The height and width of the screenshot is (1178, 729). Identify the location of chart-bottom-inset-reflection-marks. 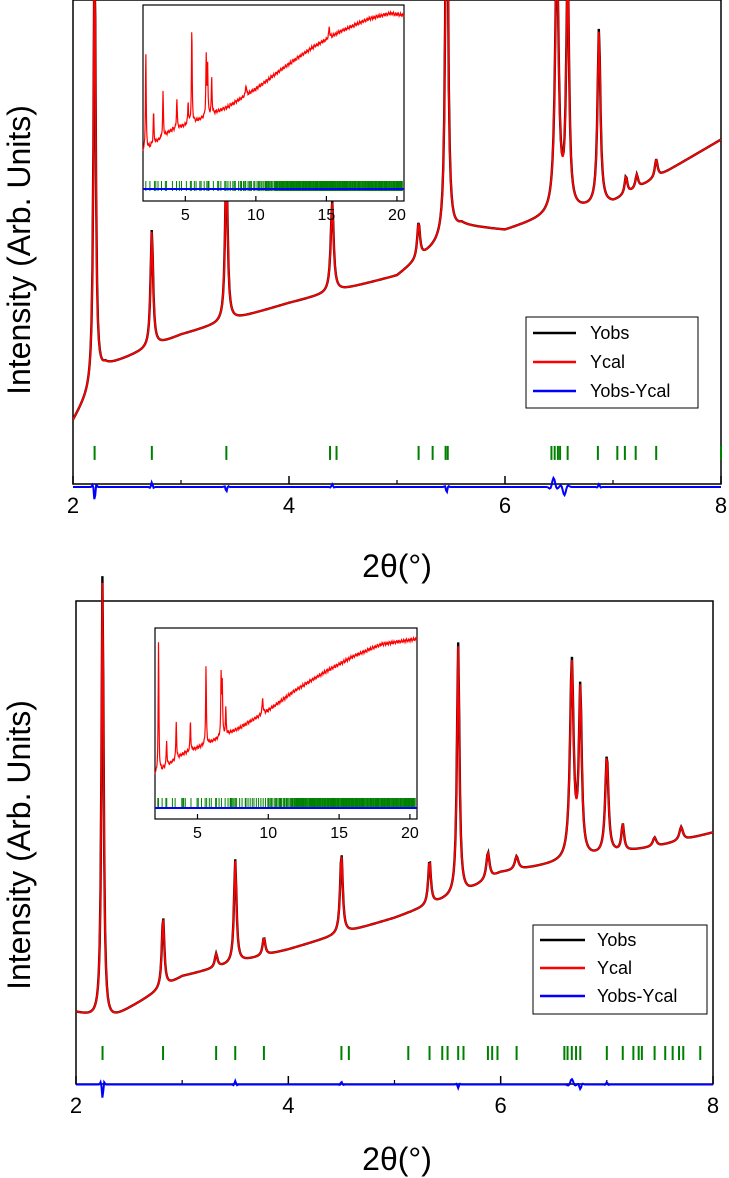
(286, 803).